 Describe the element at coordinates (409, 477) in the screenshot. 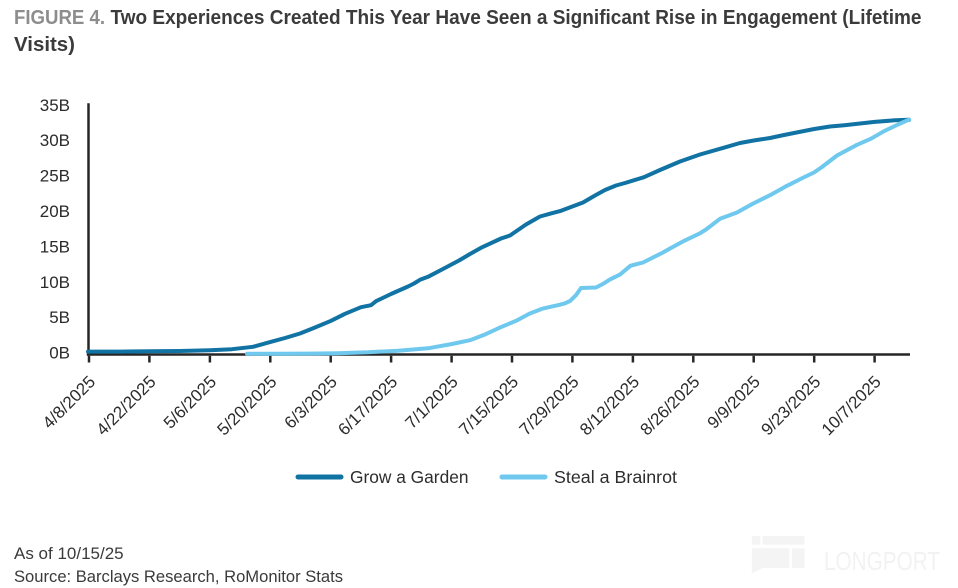

I see `svg-text: Grow a Garden` at that location.